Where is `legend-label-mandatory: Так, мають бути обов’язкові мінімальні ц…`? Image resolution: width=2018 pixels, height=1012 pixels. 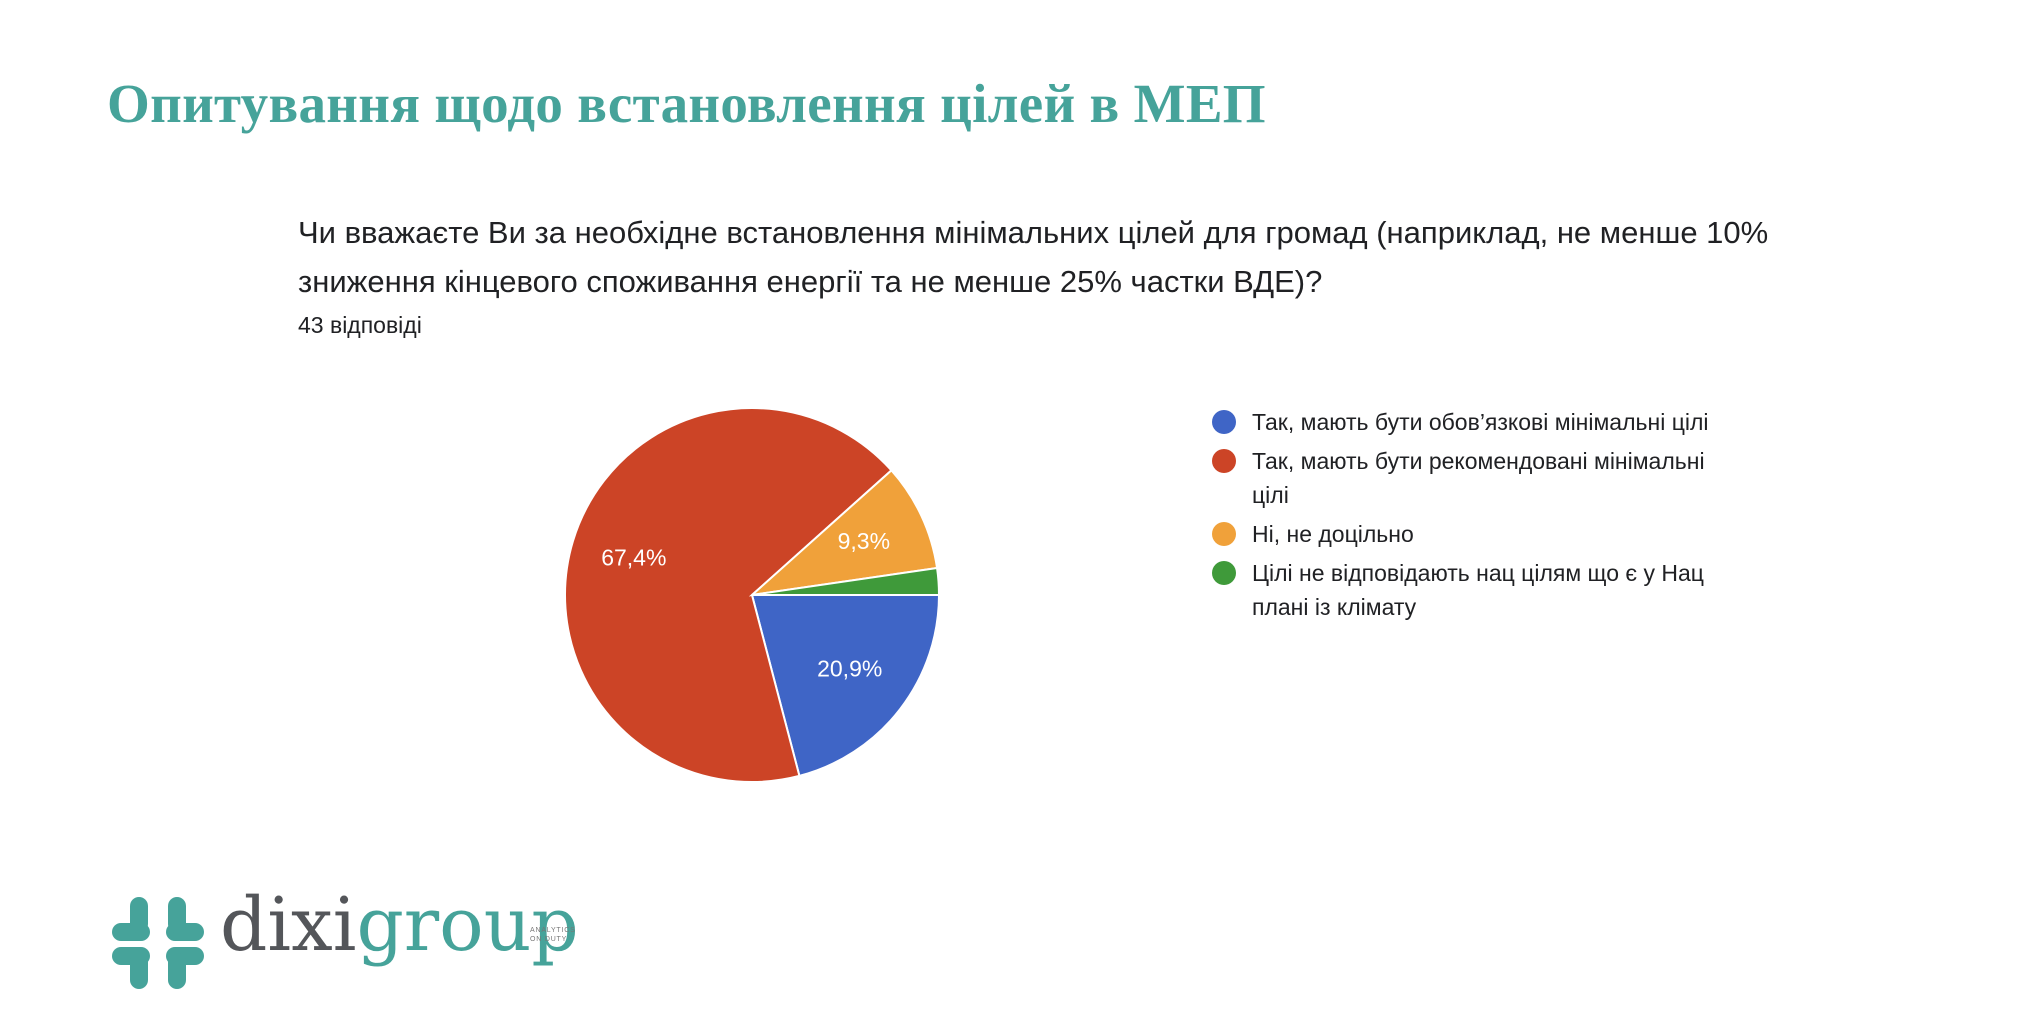 legend-label-mandatory: Так, мають бути обов’язкові мінімальні ц… is located at coordinates (1480, 422).